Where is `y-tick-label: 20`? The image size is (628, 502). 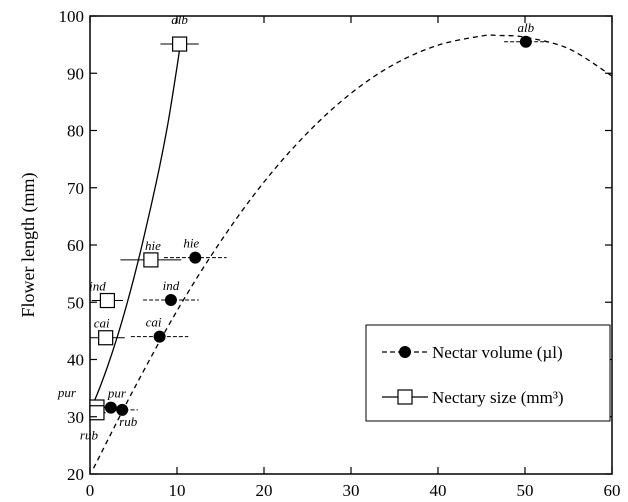 y-tick-label: 20 is located at coordinates (75, 474).